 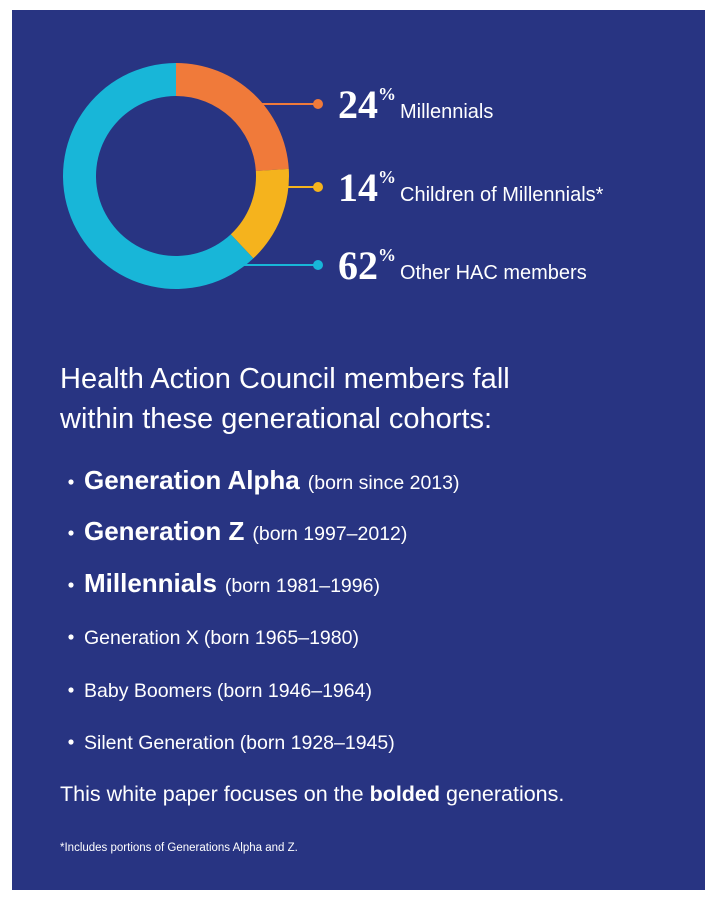 What do you see at coordinates (148, 691) in the screenshot?
I see `cohort-name: Baby Boomers` at bounding box center [148, 691].